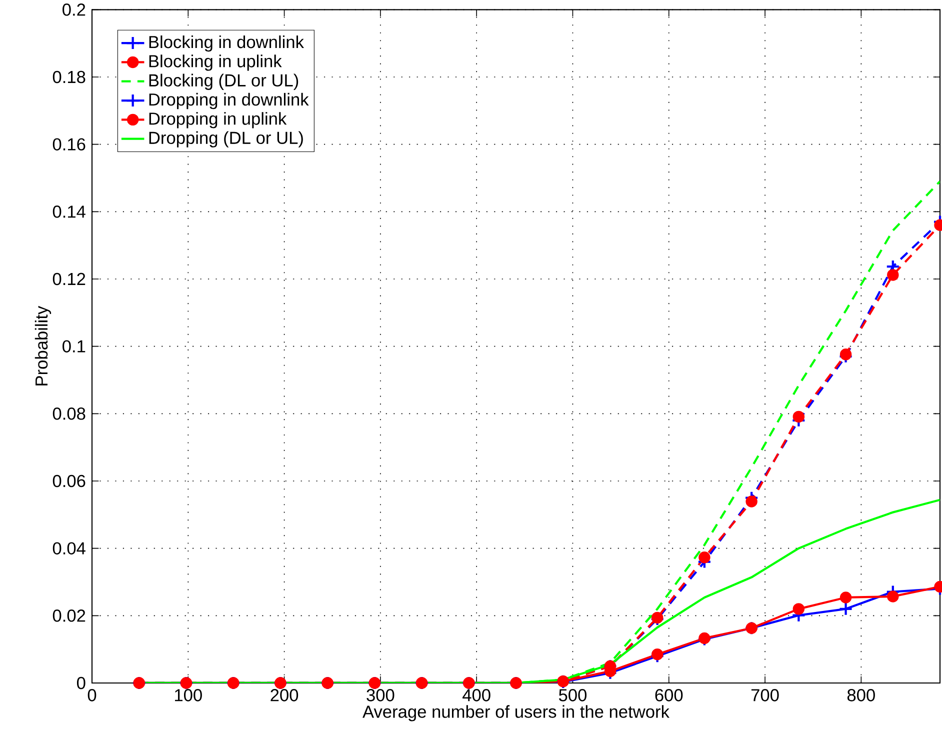  I want to click on x-tick-label: 600, so click(669, 695).